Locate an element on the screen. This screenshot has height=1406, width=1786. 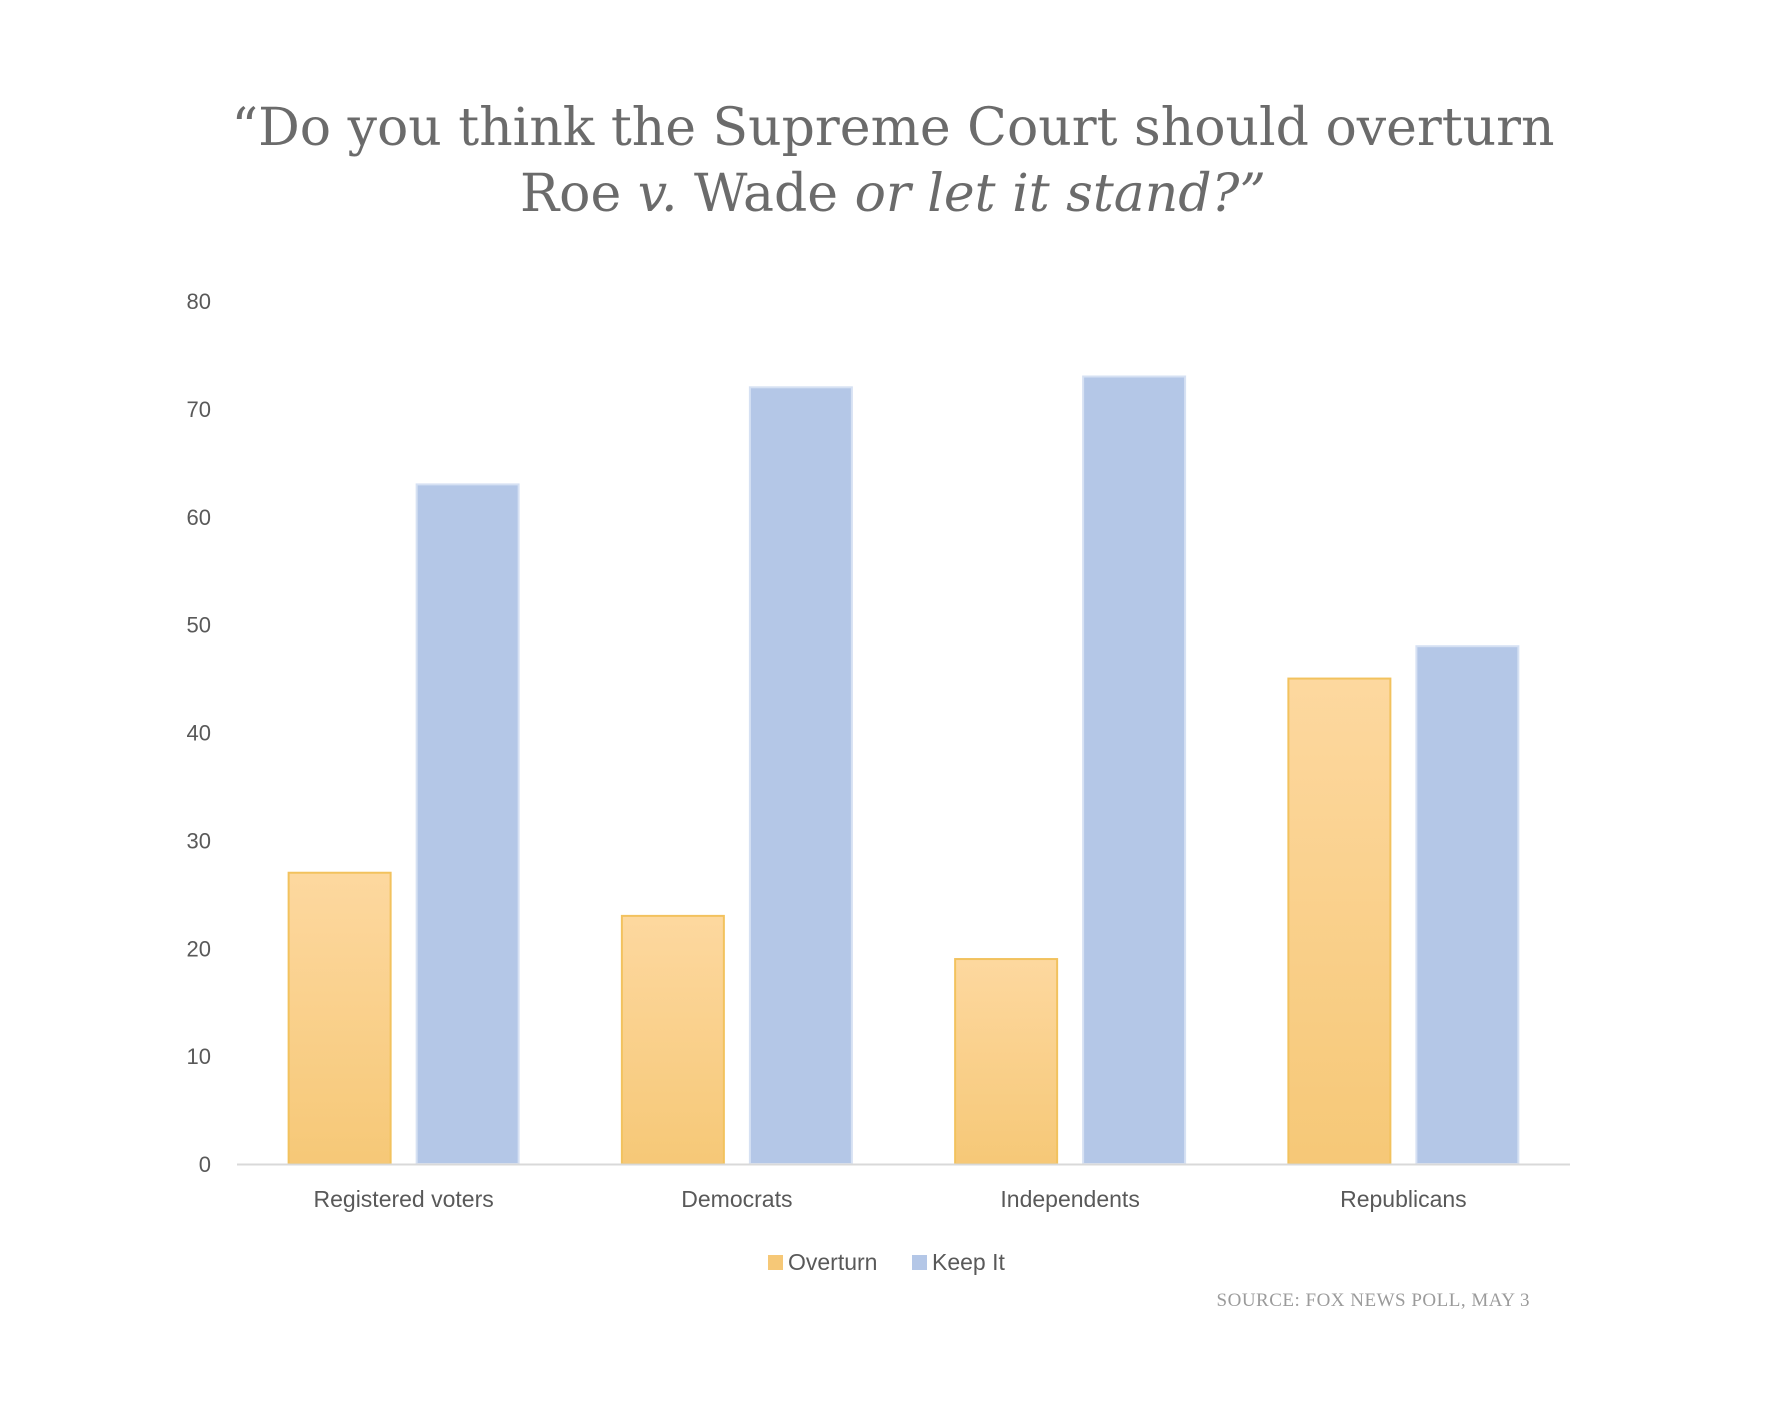
y-tick-label: 60 is located at coordinates (199, 517).